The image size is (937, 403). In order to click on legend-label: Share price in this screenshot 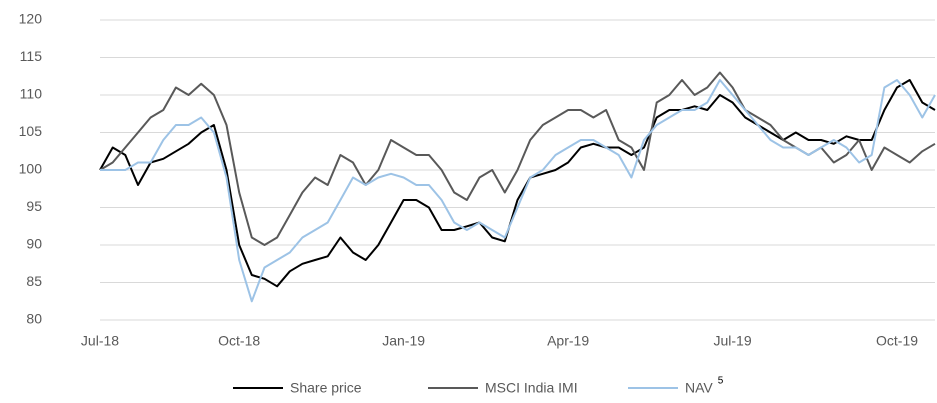, I will do `click(326, 388)`.